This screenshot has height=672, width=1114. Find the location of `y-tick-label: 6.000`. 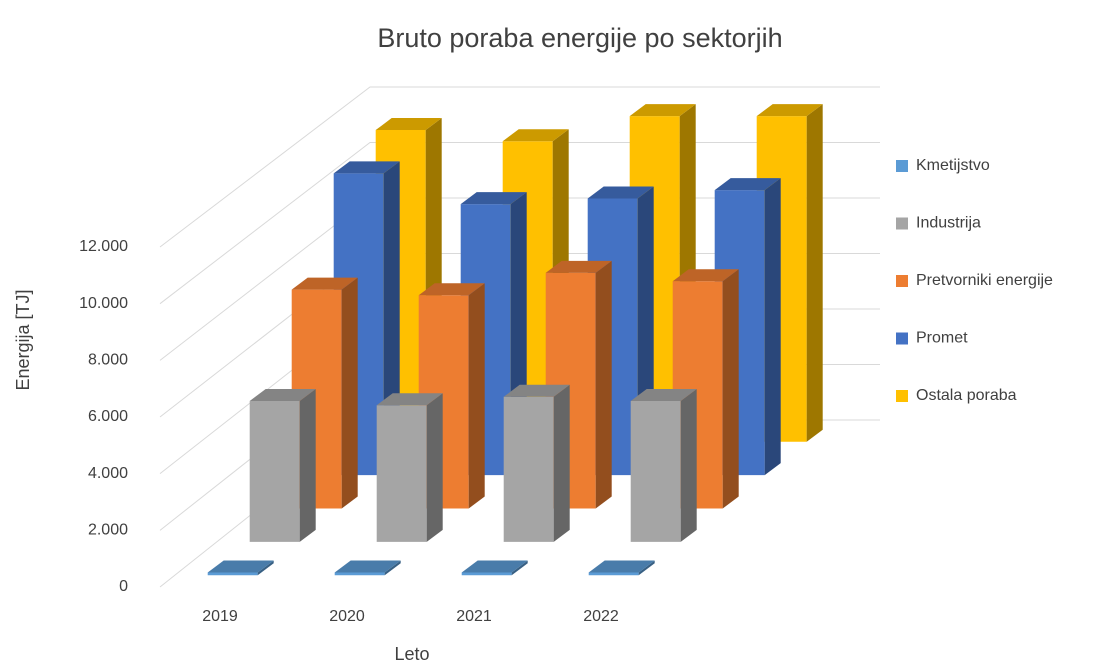

y-tick-label: 6.000 is located at coordinates (108, 416).